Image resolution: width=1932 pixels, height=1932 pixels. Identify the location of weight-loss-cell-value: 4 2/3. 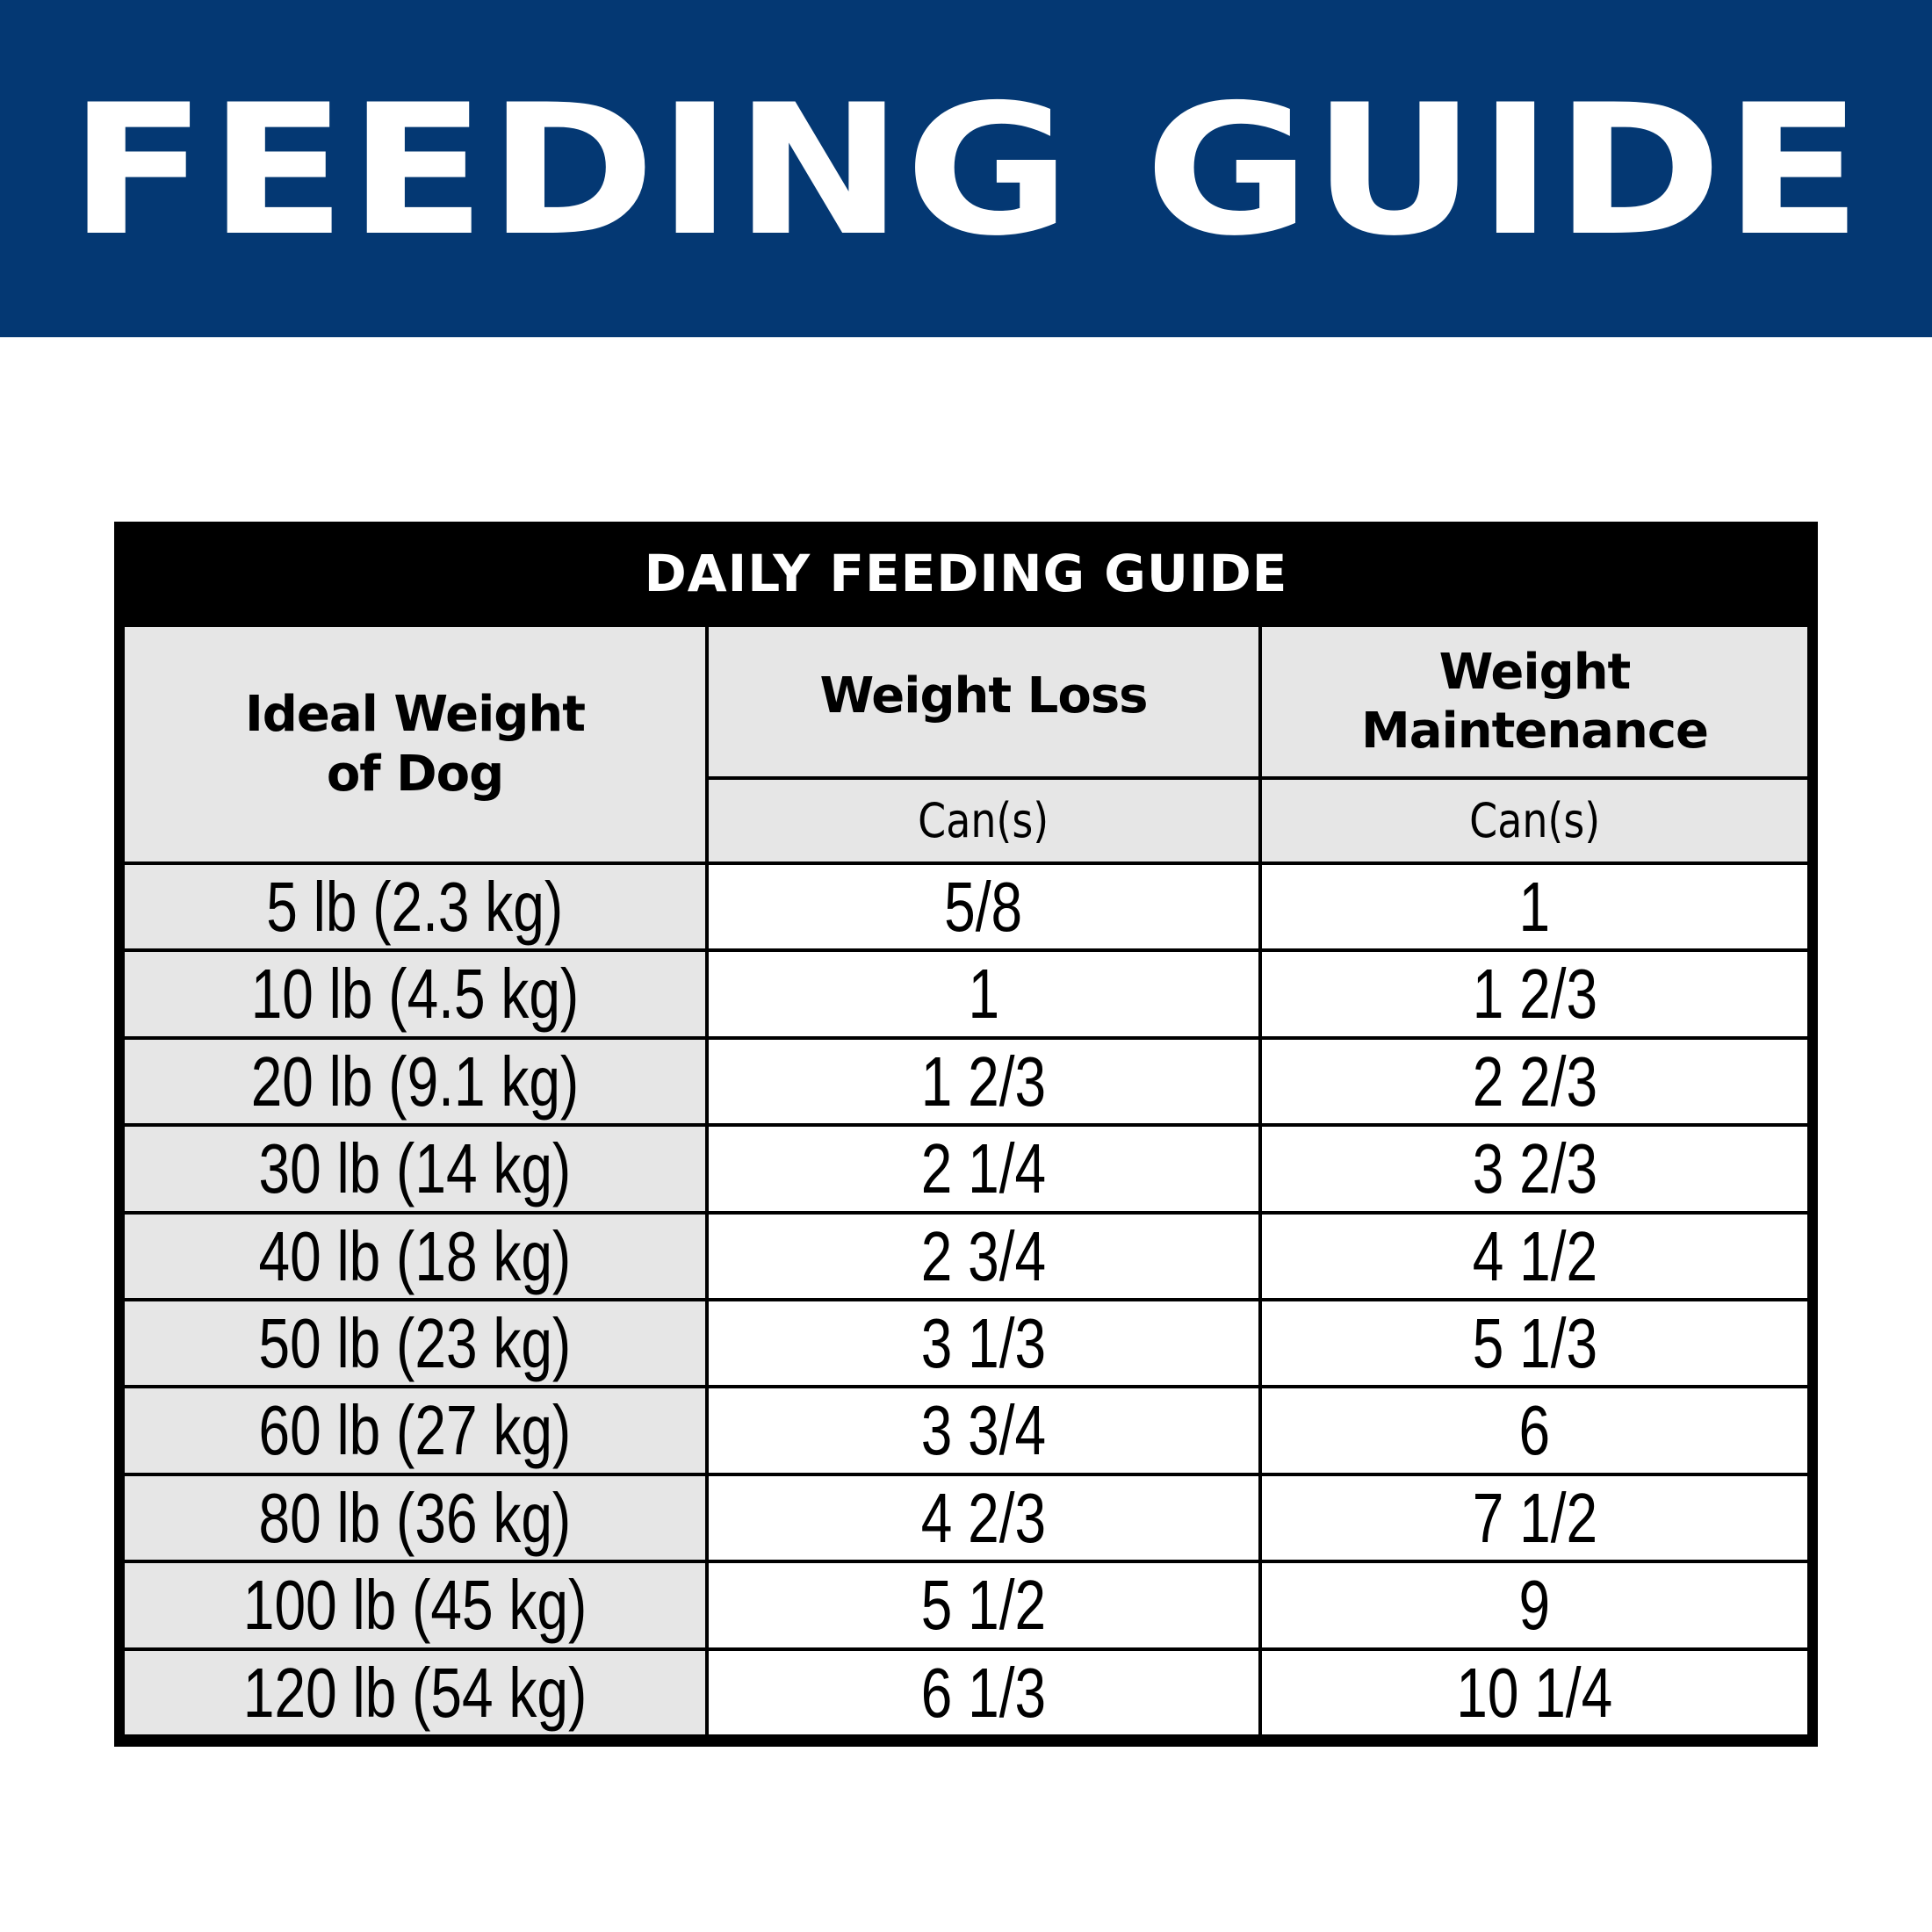
(984, 1517).